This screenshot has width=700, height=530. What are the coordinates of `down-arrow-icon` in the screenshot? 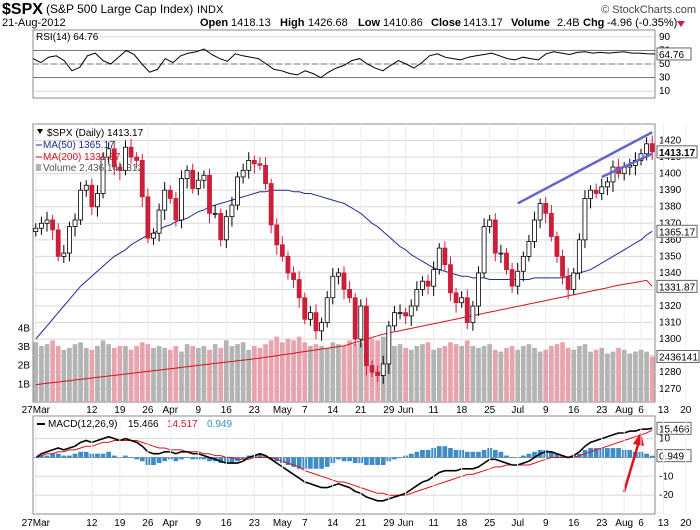 It's located at (681, 24).